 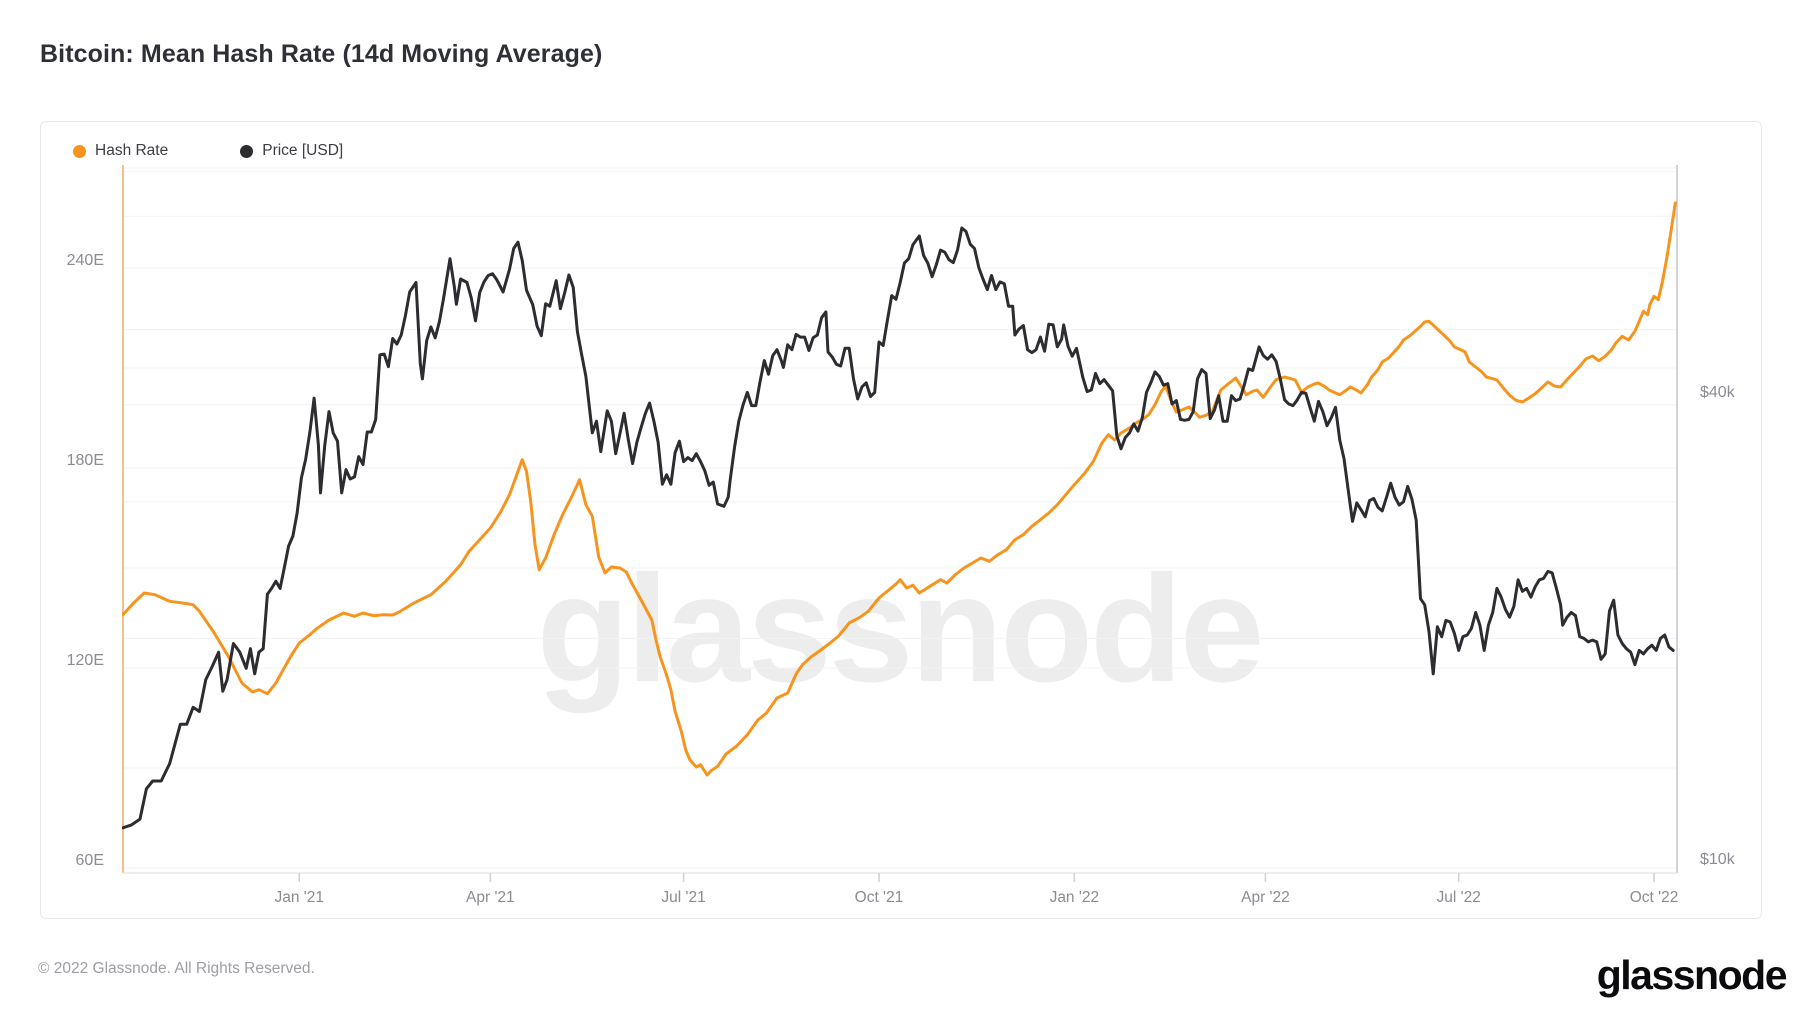 I want to click on x-axis-tick-Oct-21: Oct '21, so click(x=879, y=897).